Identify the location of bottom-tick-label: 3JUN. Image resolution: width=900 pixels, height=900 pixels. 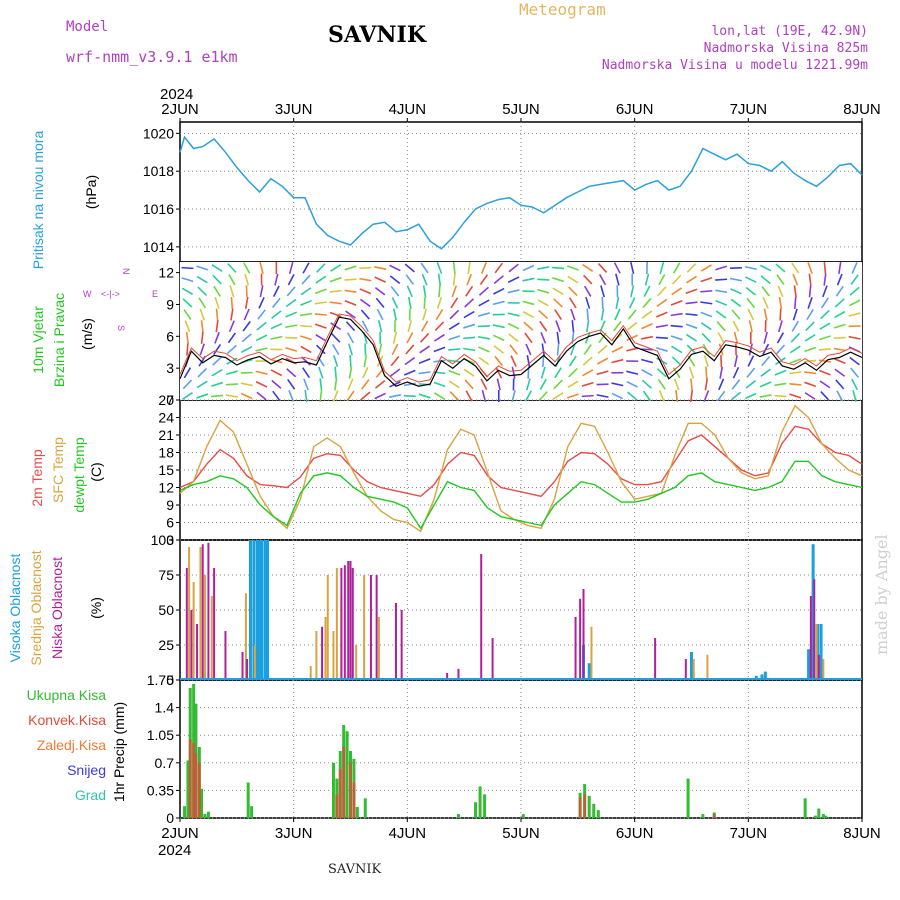
(294, 833).